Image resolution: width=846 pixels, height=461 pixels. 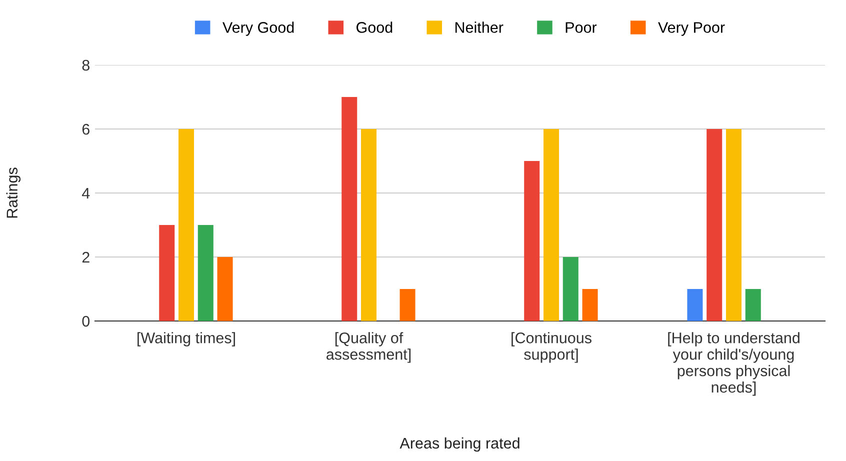 I want to click on legend-label: Very Poor, so click(x=691, y=29).